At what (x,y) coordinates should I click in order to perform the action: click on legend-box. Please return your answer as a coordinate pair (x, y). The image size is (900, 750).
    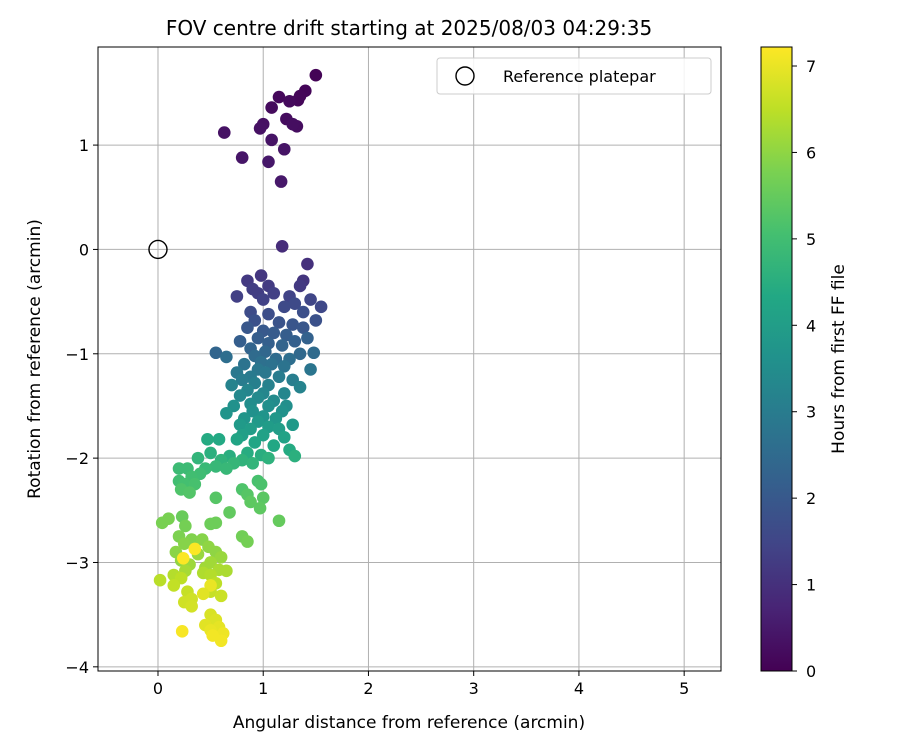
    Looking at the image, I should click on (574, 76).